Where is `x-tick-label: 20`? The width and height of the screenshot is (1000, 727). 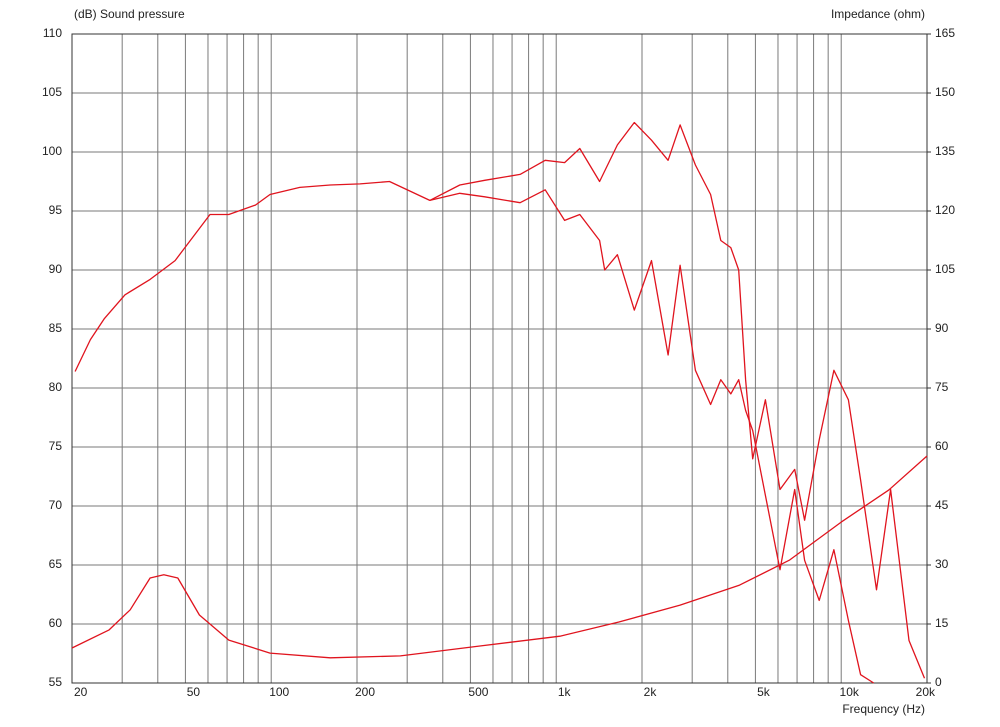
x-tick-label: 20 is located at coordinates (81, 692).